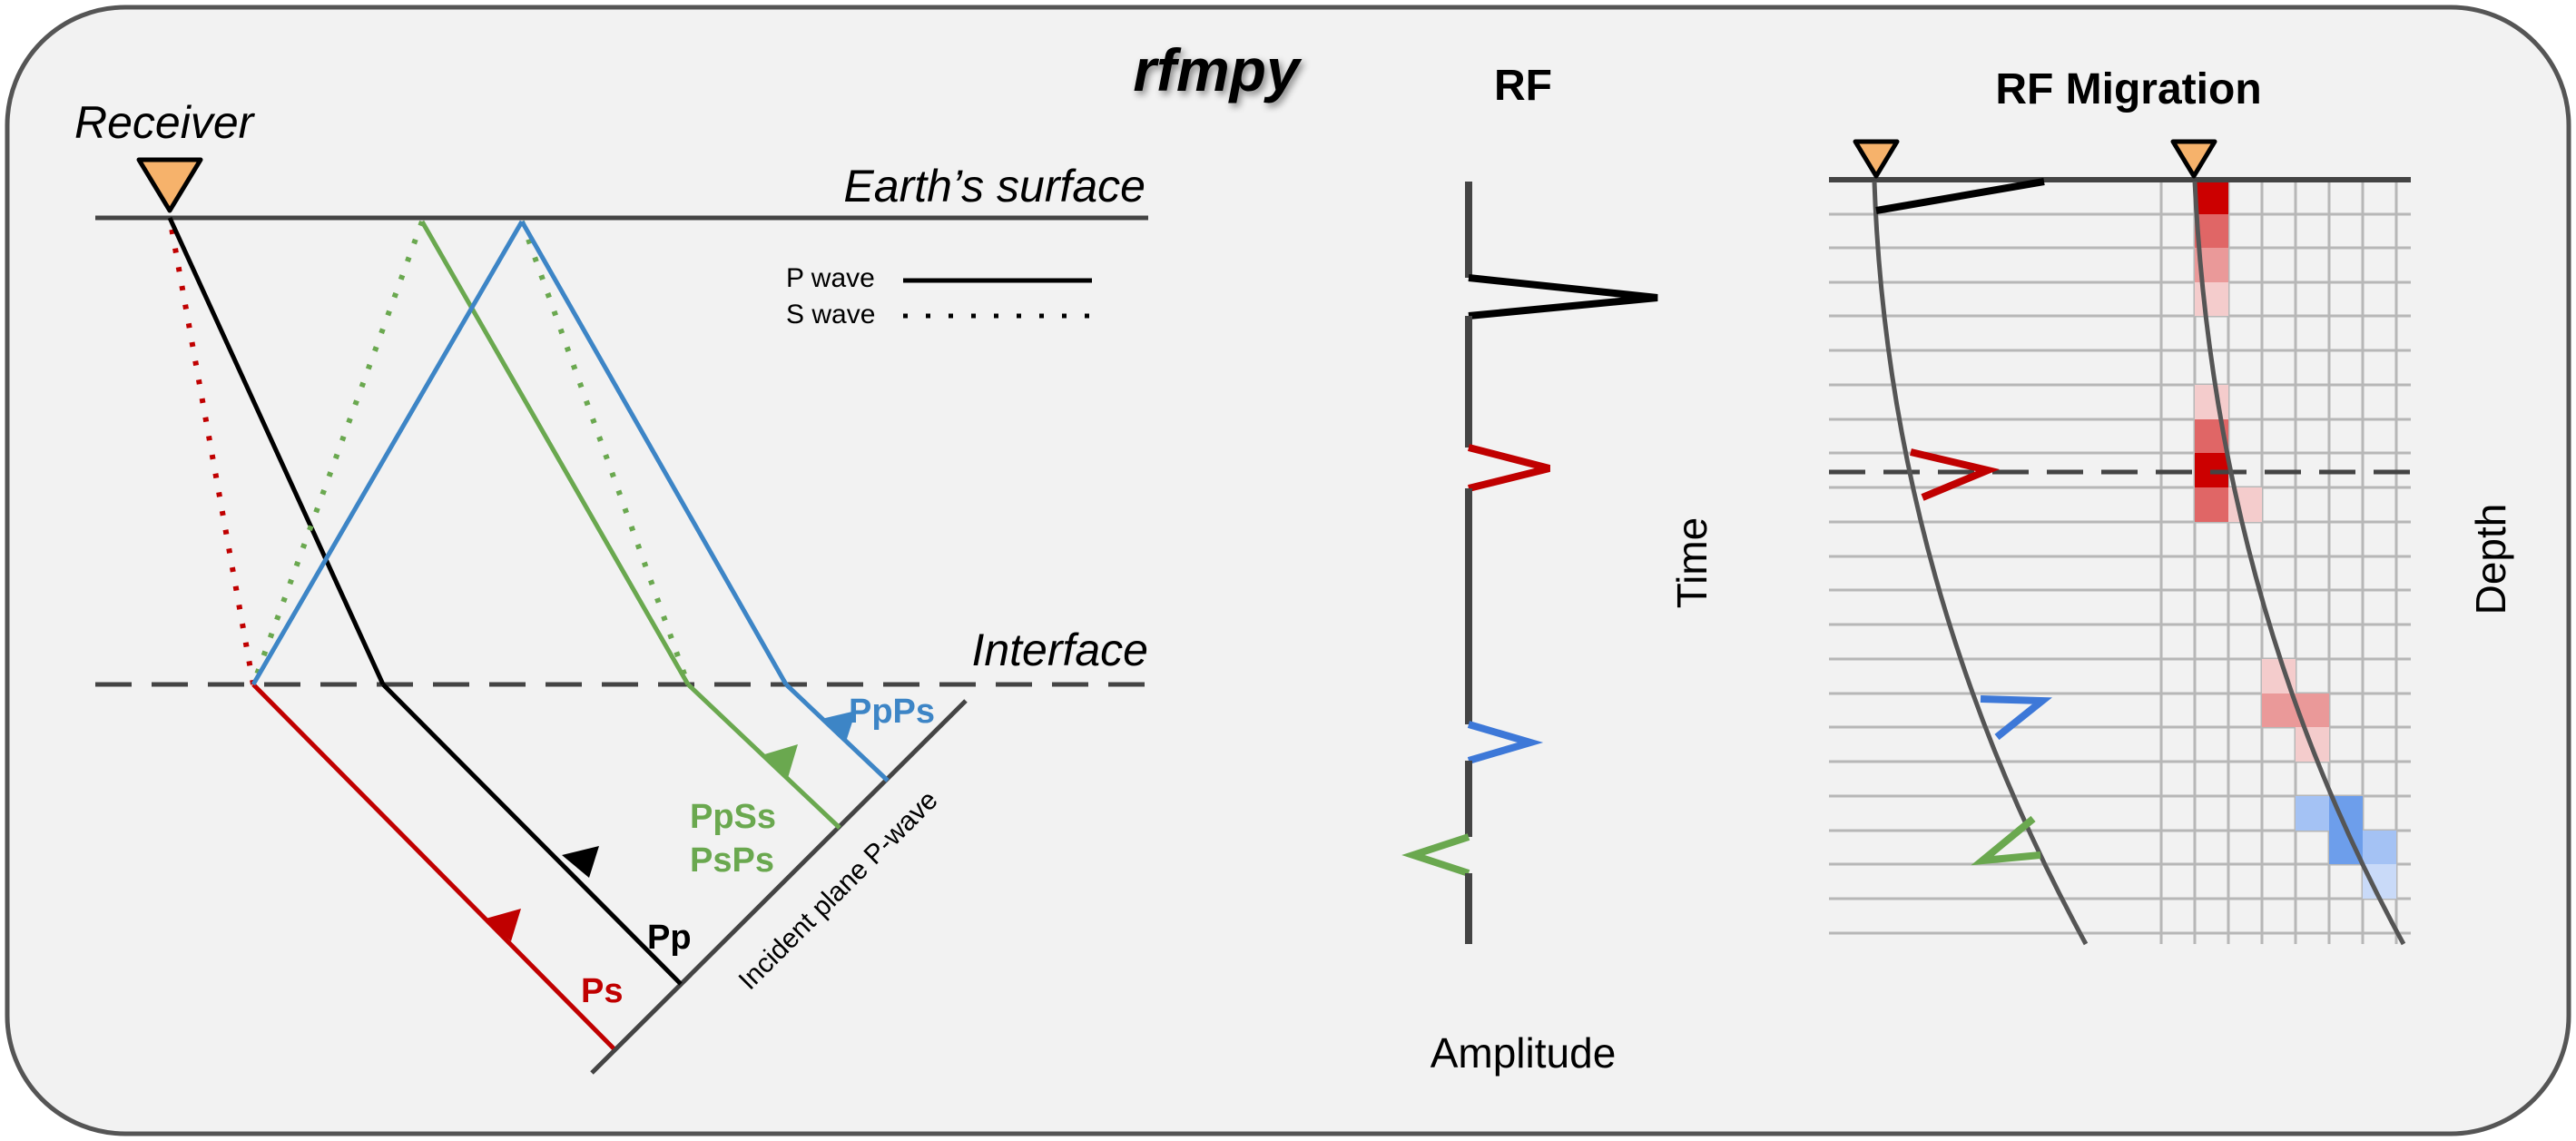  Describe the element at coordinates (1955, 474) in the screenshot. I see `migration-pulse-ps` at that location.